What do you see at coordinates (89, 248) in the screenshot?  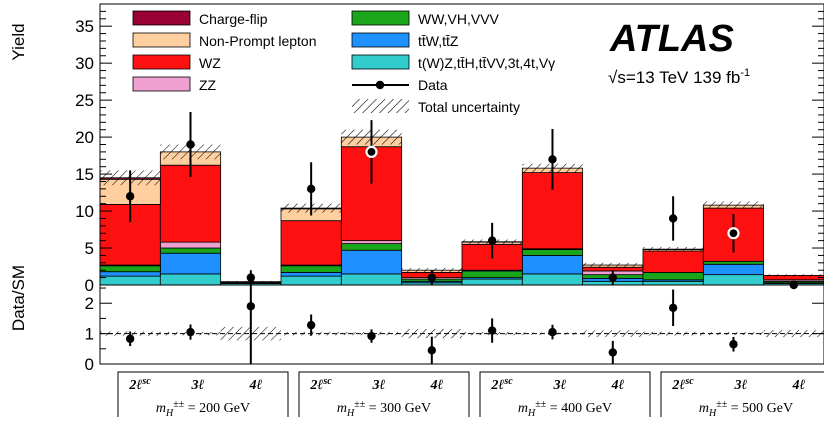 I see `y-tick-label: 5` at bounding box center [89, 248].